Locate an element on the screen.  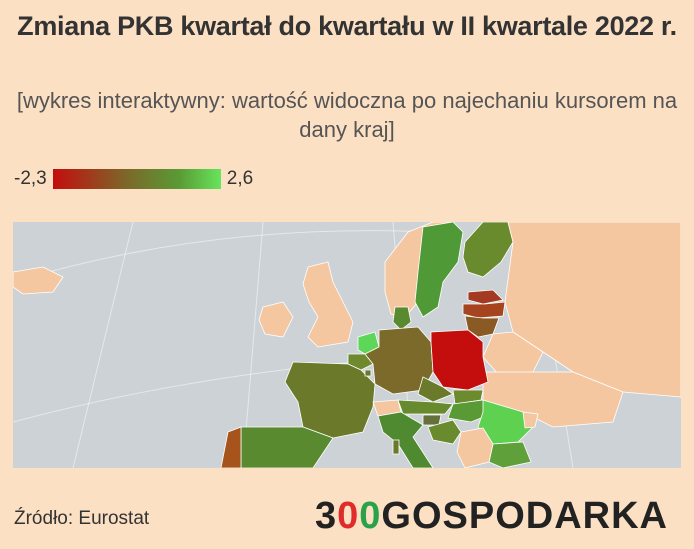
legend-min-label: -2,3 is located at coordinates (30, 178).